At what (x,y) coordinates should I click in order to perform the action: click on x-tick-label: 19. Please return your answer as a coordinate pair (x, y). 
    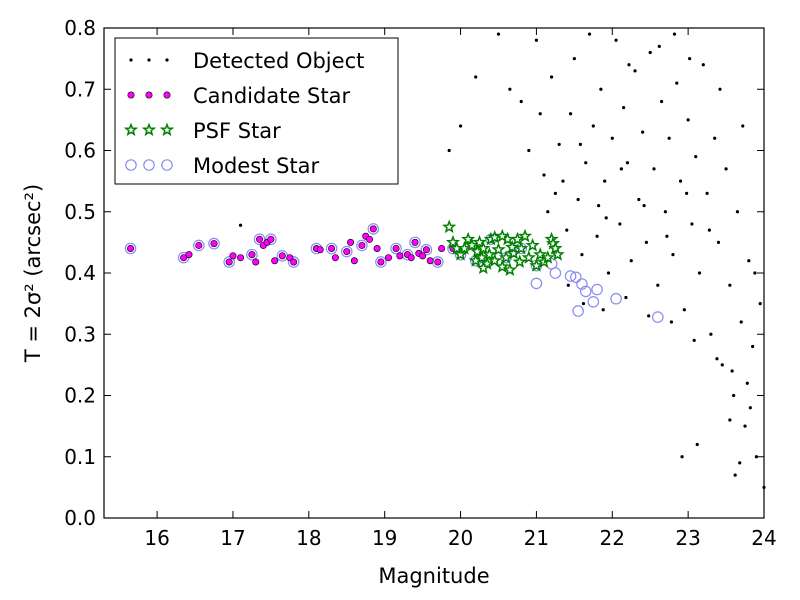
    Looking at the image, I should click on (384, 538).